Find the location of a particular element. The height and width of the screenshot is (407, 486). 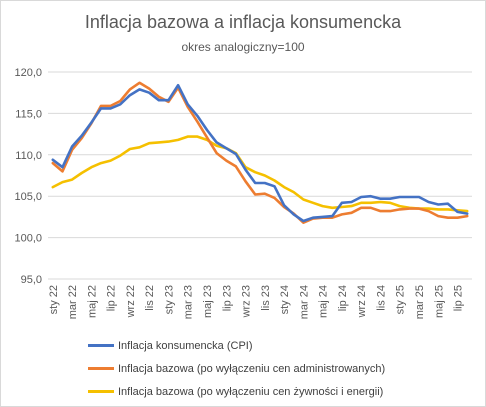

x-tick-label: wrz 23 is located at coordinates (247, 301).